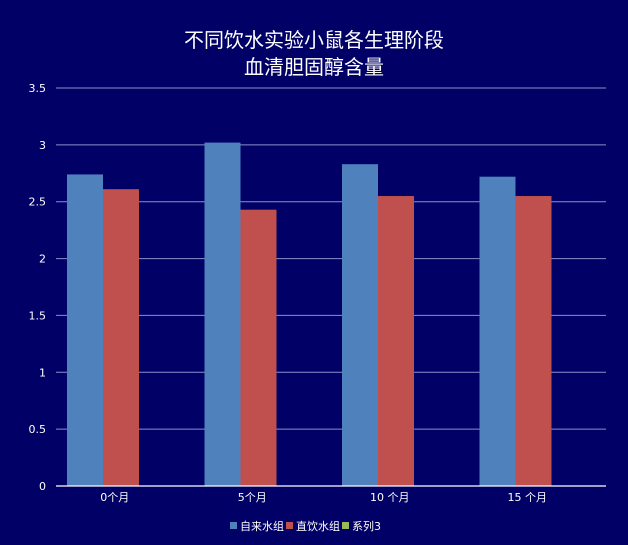 The width and height of the screenshot is (628, 545). What do you see at coordinates (258, 347) in the screenshot?
I see `bar: 直饮水组 5个月: 2.43` at bounding box center [258, 347].